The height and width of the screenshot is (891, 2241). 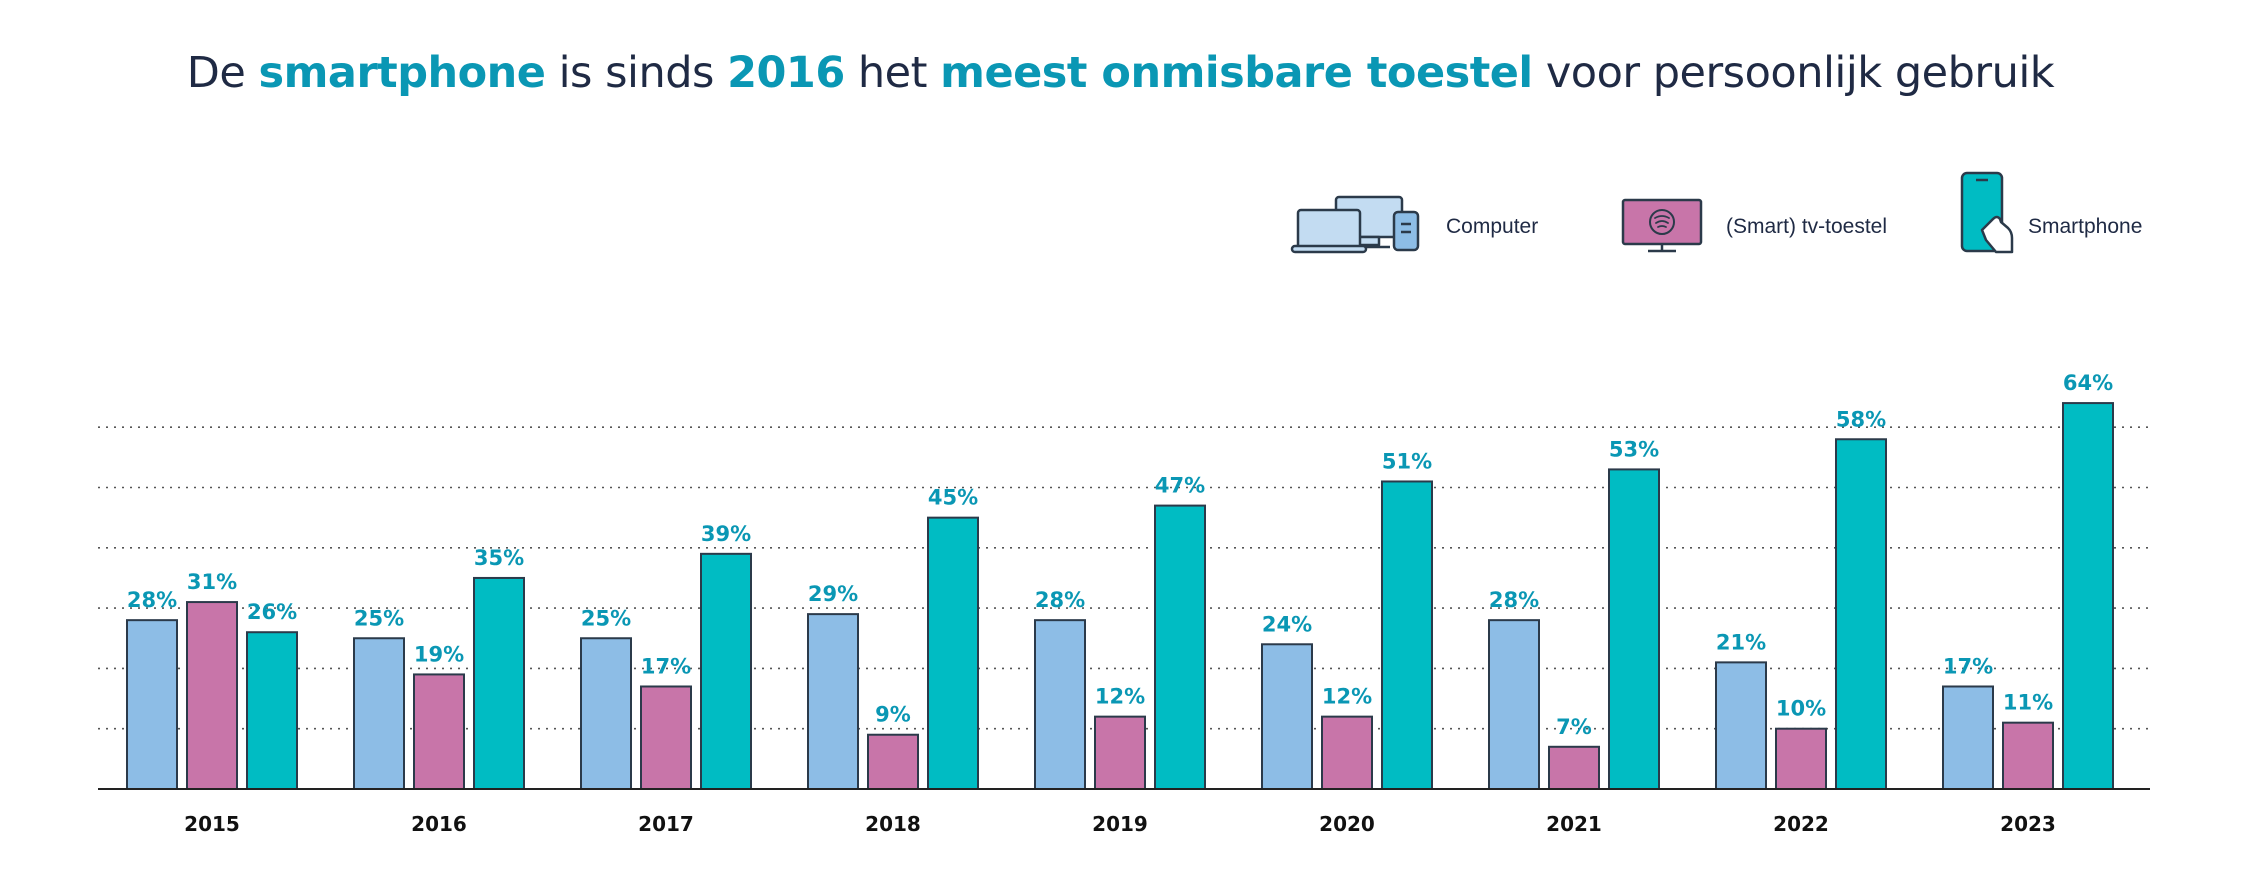 What do you see at coordinates (666, 737) in the screenshot?
I see `bar-tv-2017` at bounding box center [666, 737].